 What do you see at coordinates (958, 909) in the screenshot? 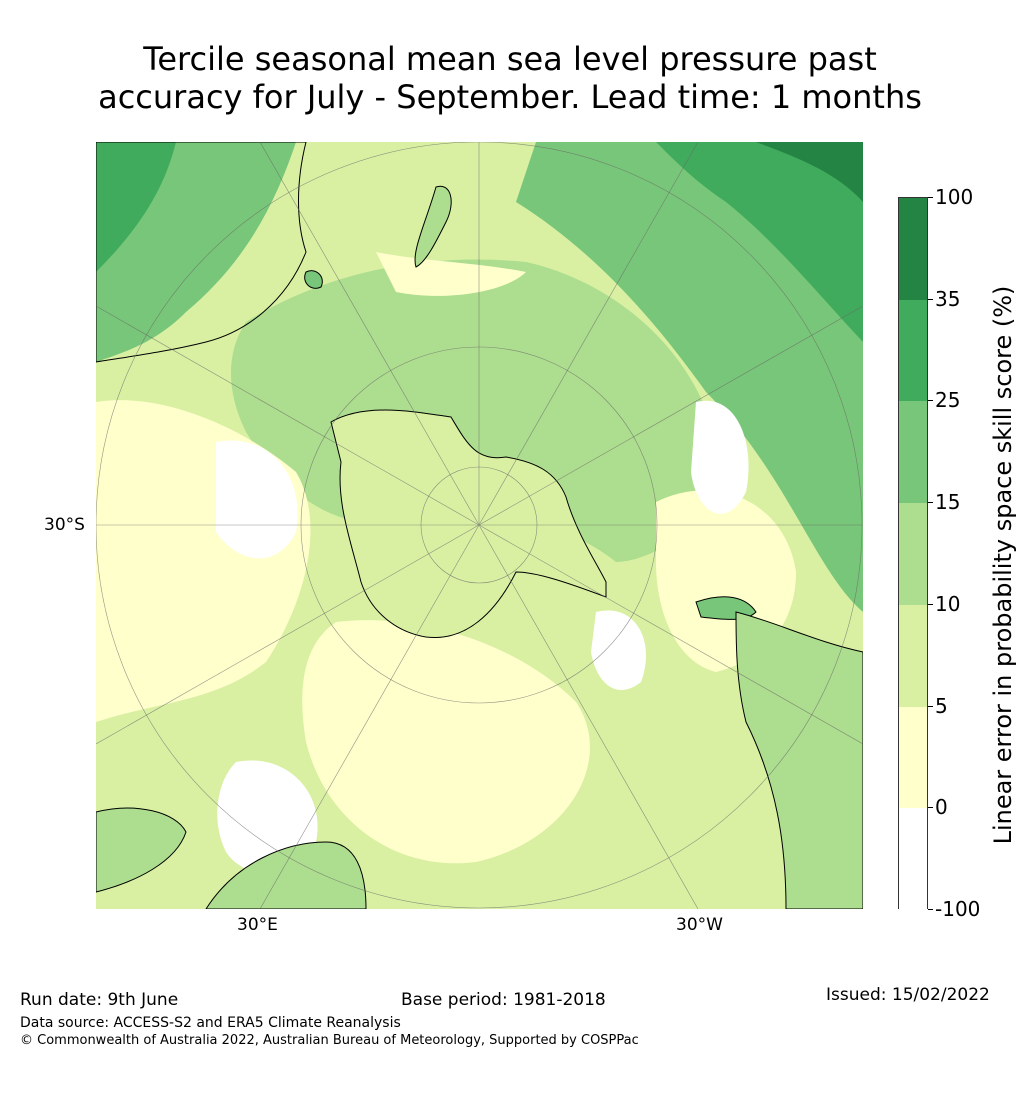
I see `colorbar-tick-label: -100` at bounding box center [958, 909].